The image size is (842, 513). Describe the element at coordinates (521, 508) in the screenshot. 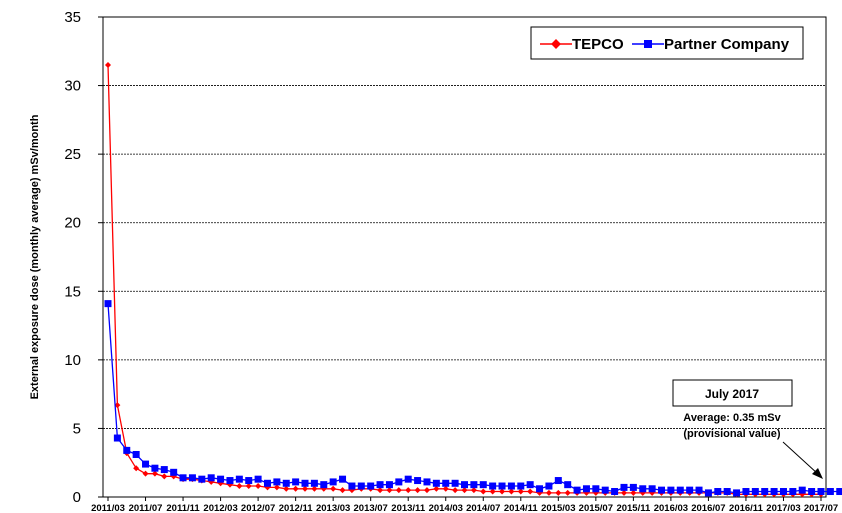

I see `x-tick-label: 2014/11` at that location.